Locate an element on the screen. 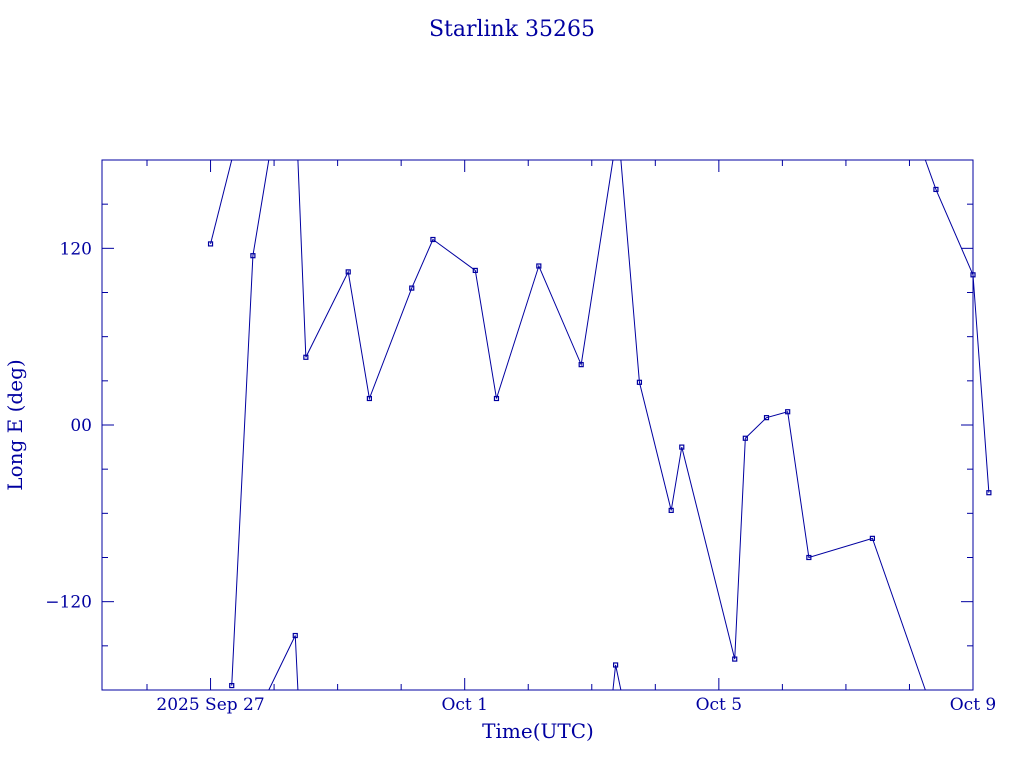 The height and width of the screenshot is (768, 1024). x-axis-label: Time(UTC) is located at coordinates (538, 731).